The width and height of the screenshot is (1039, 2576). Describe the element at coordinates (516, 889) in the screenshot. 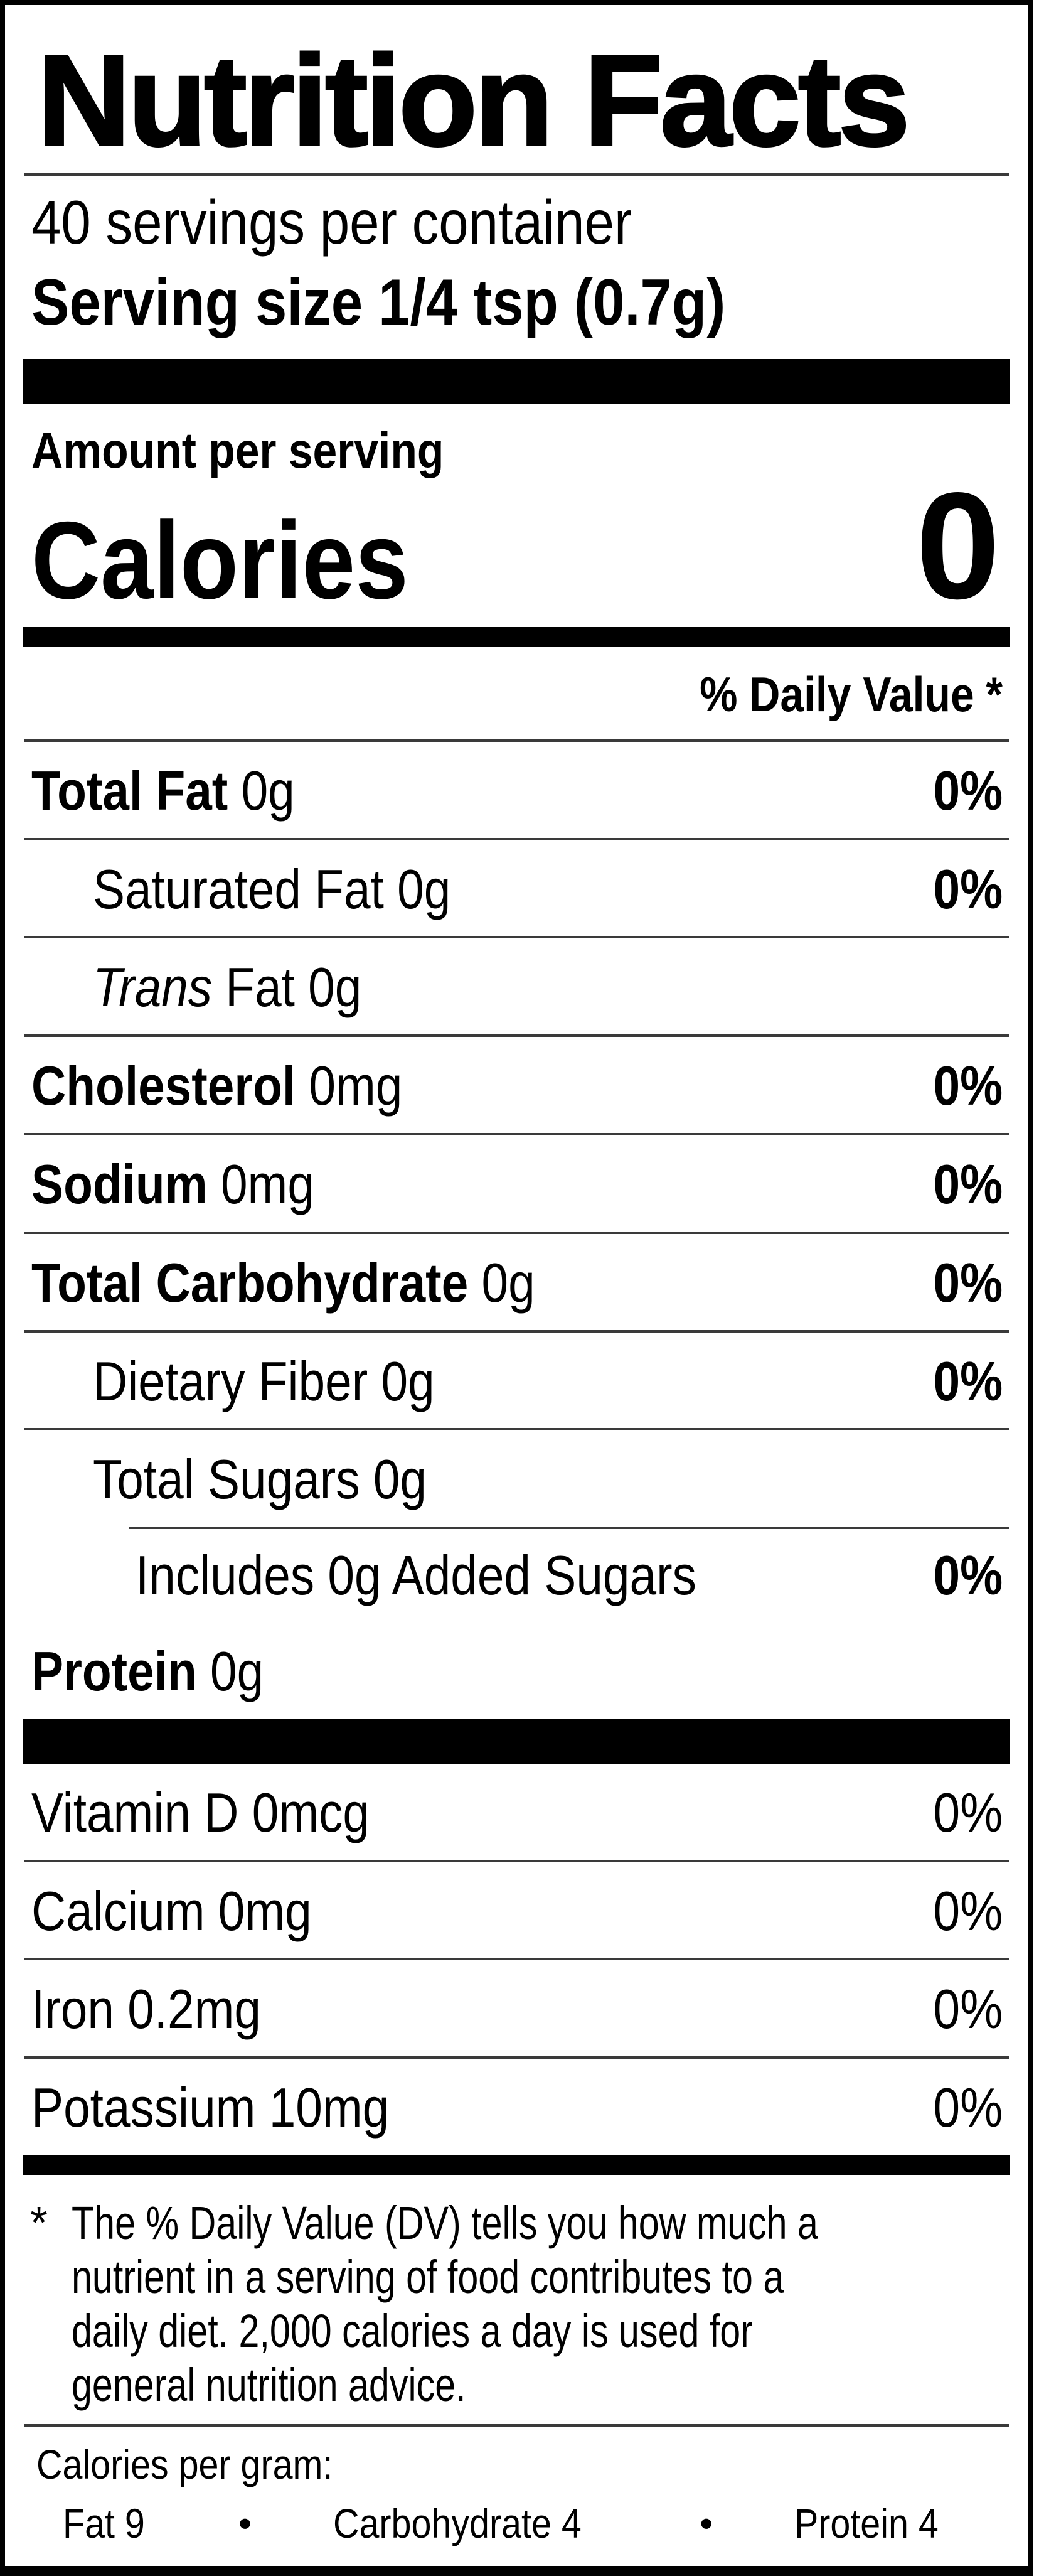

I see `nutrient-row: Saturated Fat 0g 0%` at that location.